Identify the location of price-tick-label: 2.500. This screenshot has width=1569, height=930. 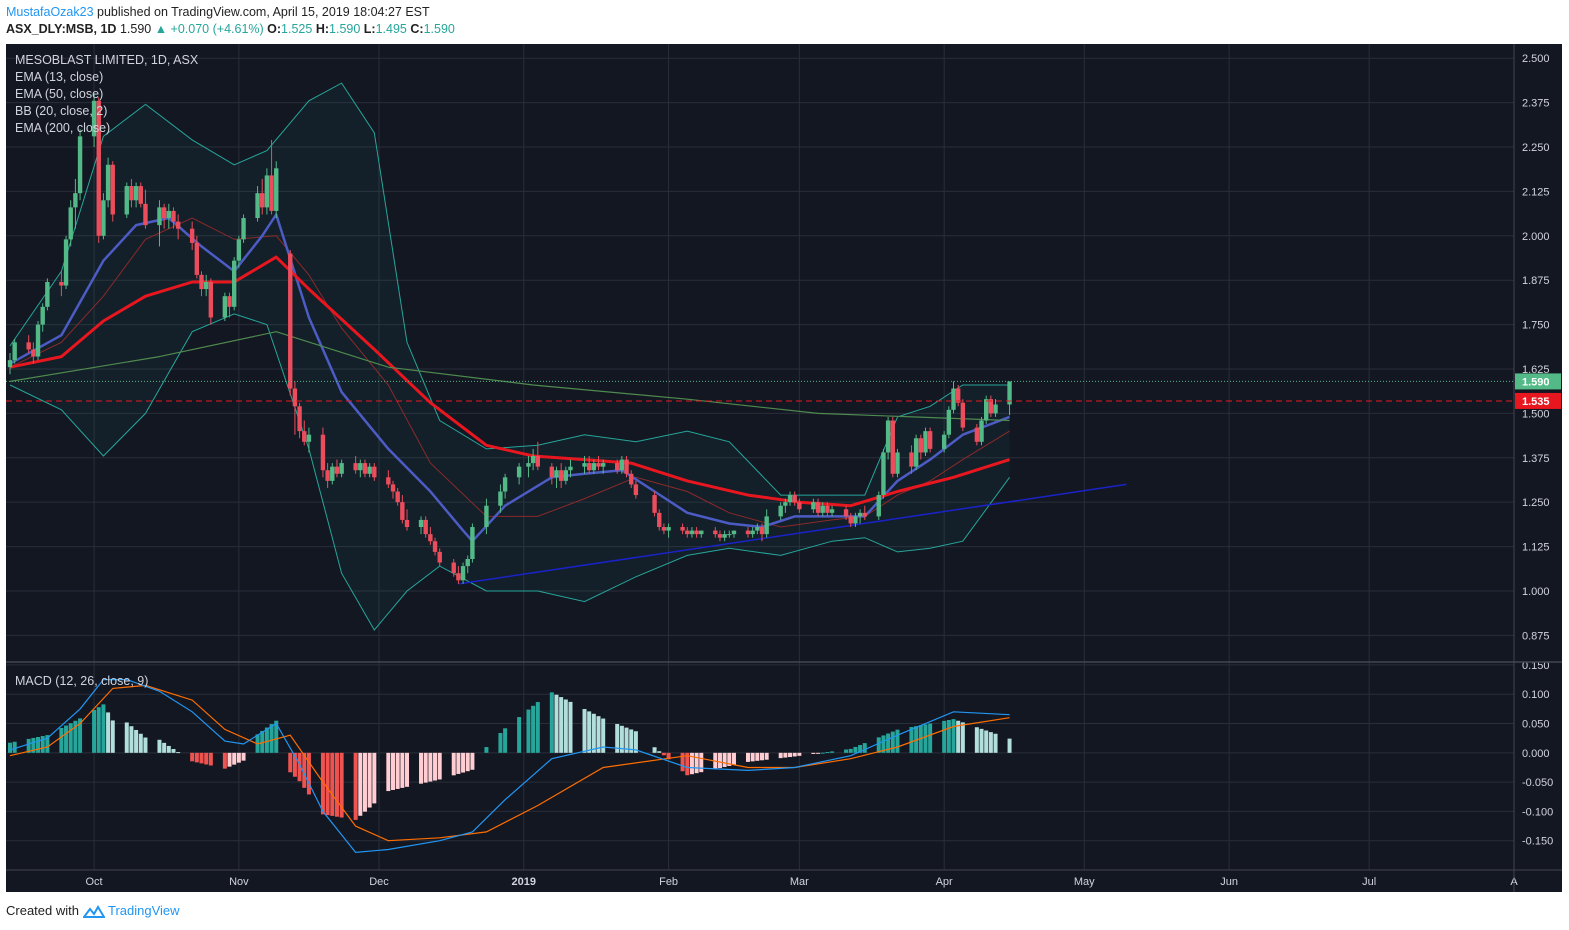
(1536, 59).